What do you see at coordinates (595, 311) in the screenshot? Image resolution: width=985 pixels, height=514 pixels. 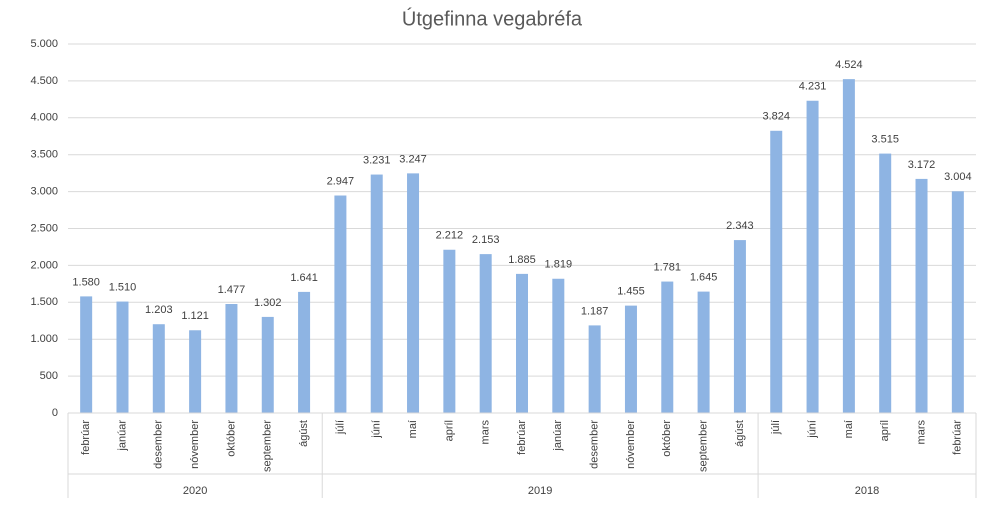 I see `value-label: 1.187` at bounding box center [595, 311].